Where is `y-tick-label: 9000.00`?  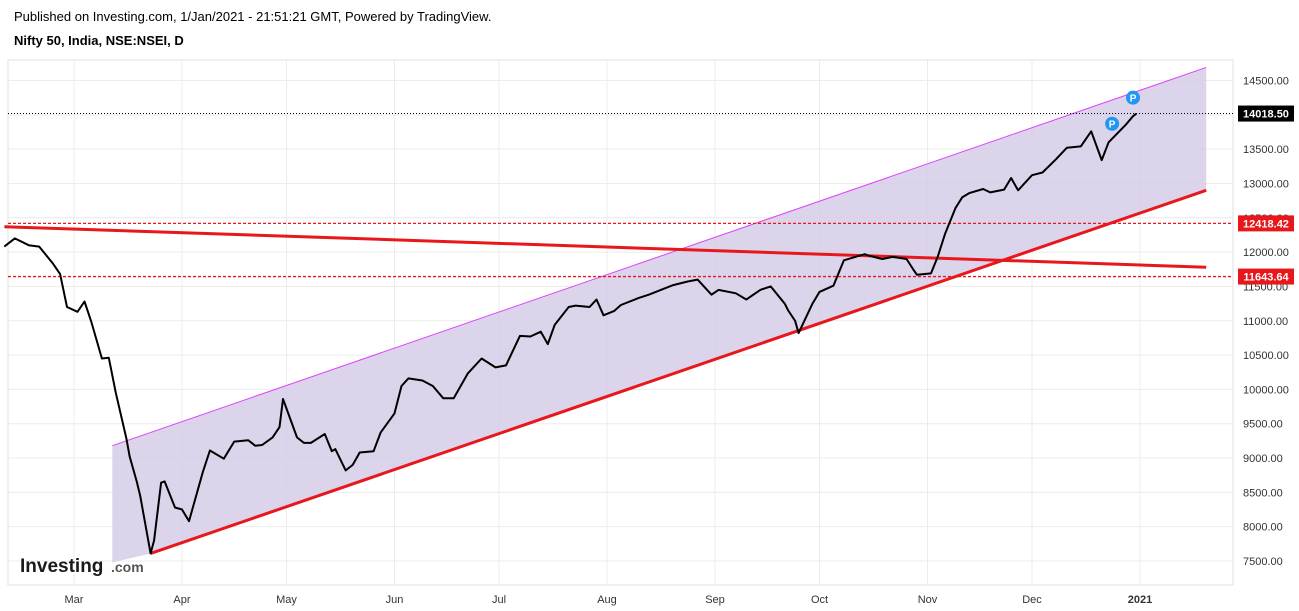
y-tick-label: 9000.00 is located at coordinates (1263, 459).